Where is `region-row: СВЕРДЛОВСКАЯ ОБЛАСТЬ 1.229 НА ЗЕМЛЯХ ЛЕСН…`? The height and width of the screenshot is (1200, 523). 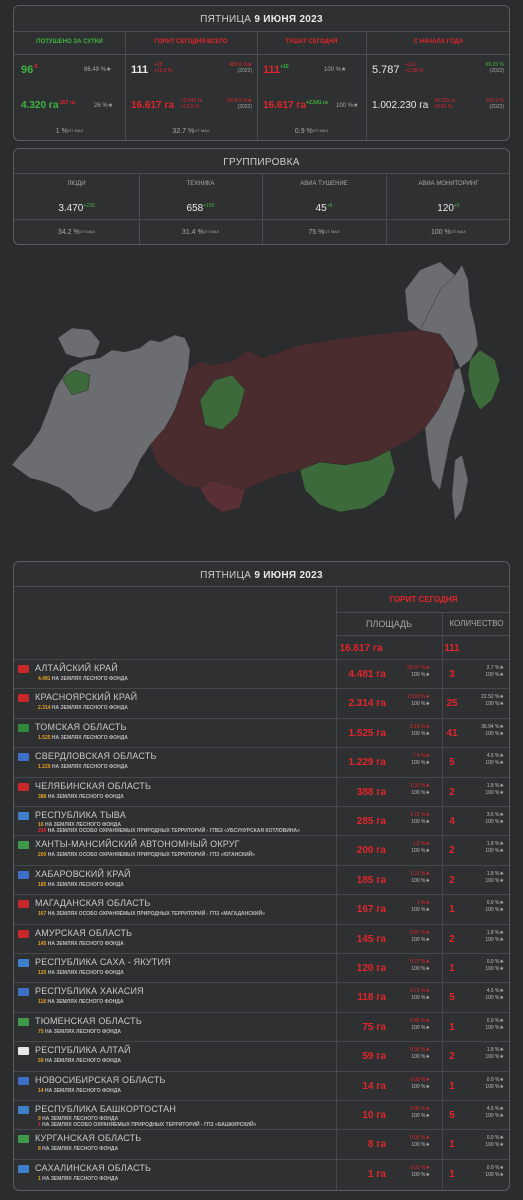
region-row: СВЕРДЛОВСКАЯ ОБЛАСТЬ 1.229 НА ЗЕМЛЯХ ЛЕСН… is located at coordinates (262, 762).